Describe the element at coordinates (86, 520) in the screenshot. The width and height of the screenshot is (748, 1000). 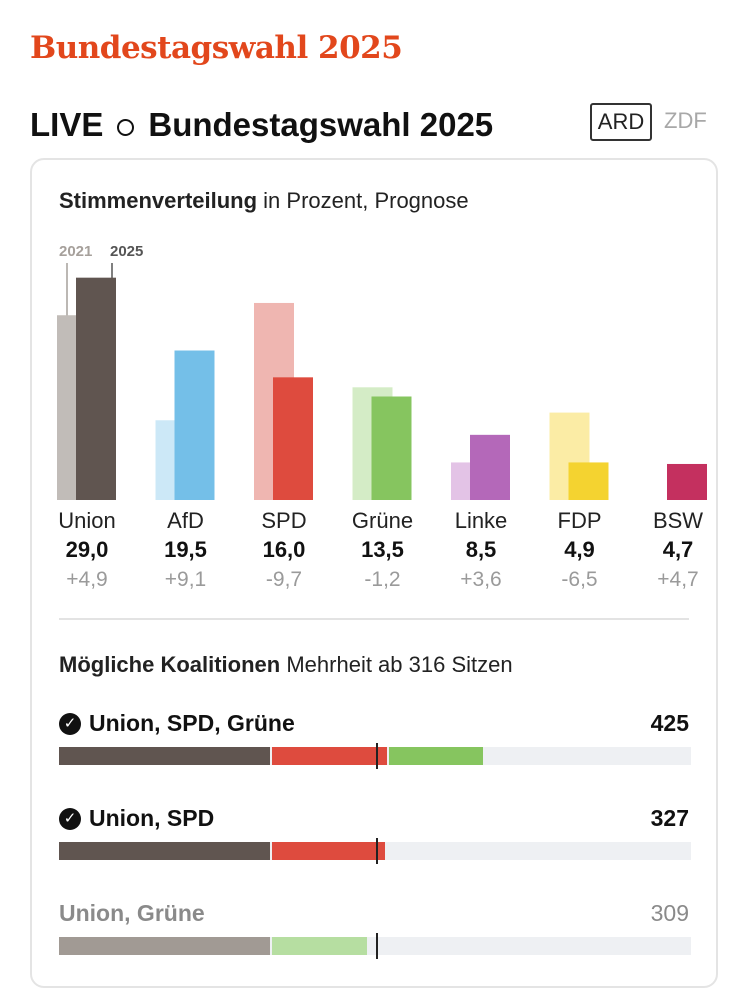
I see `party-label: Union` at that location.